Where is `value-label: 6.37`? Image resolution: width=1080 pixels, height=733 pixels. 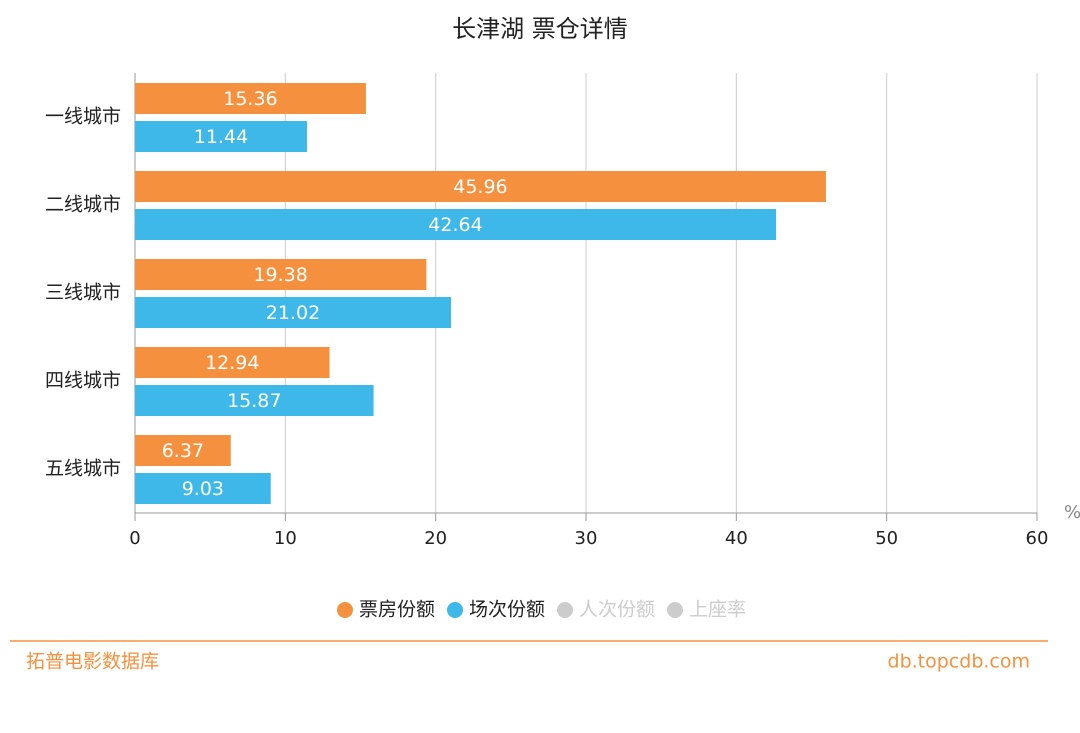 value-label: 6.37 is located at coordinates (183, 451).